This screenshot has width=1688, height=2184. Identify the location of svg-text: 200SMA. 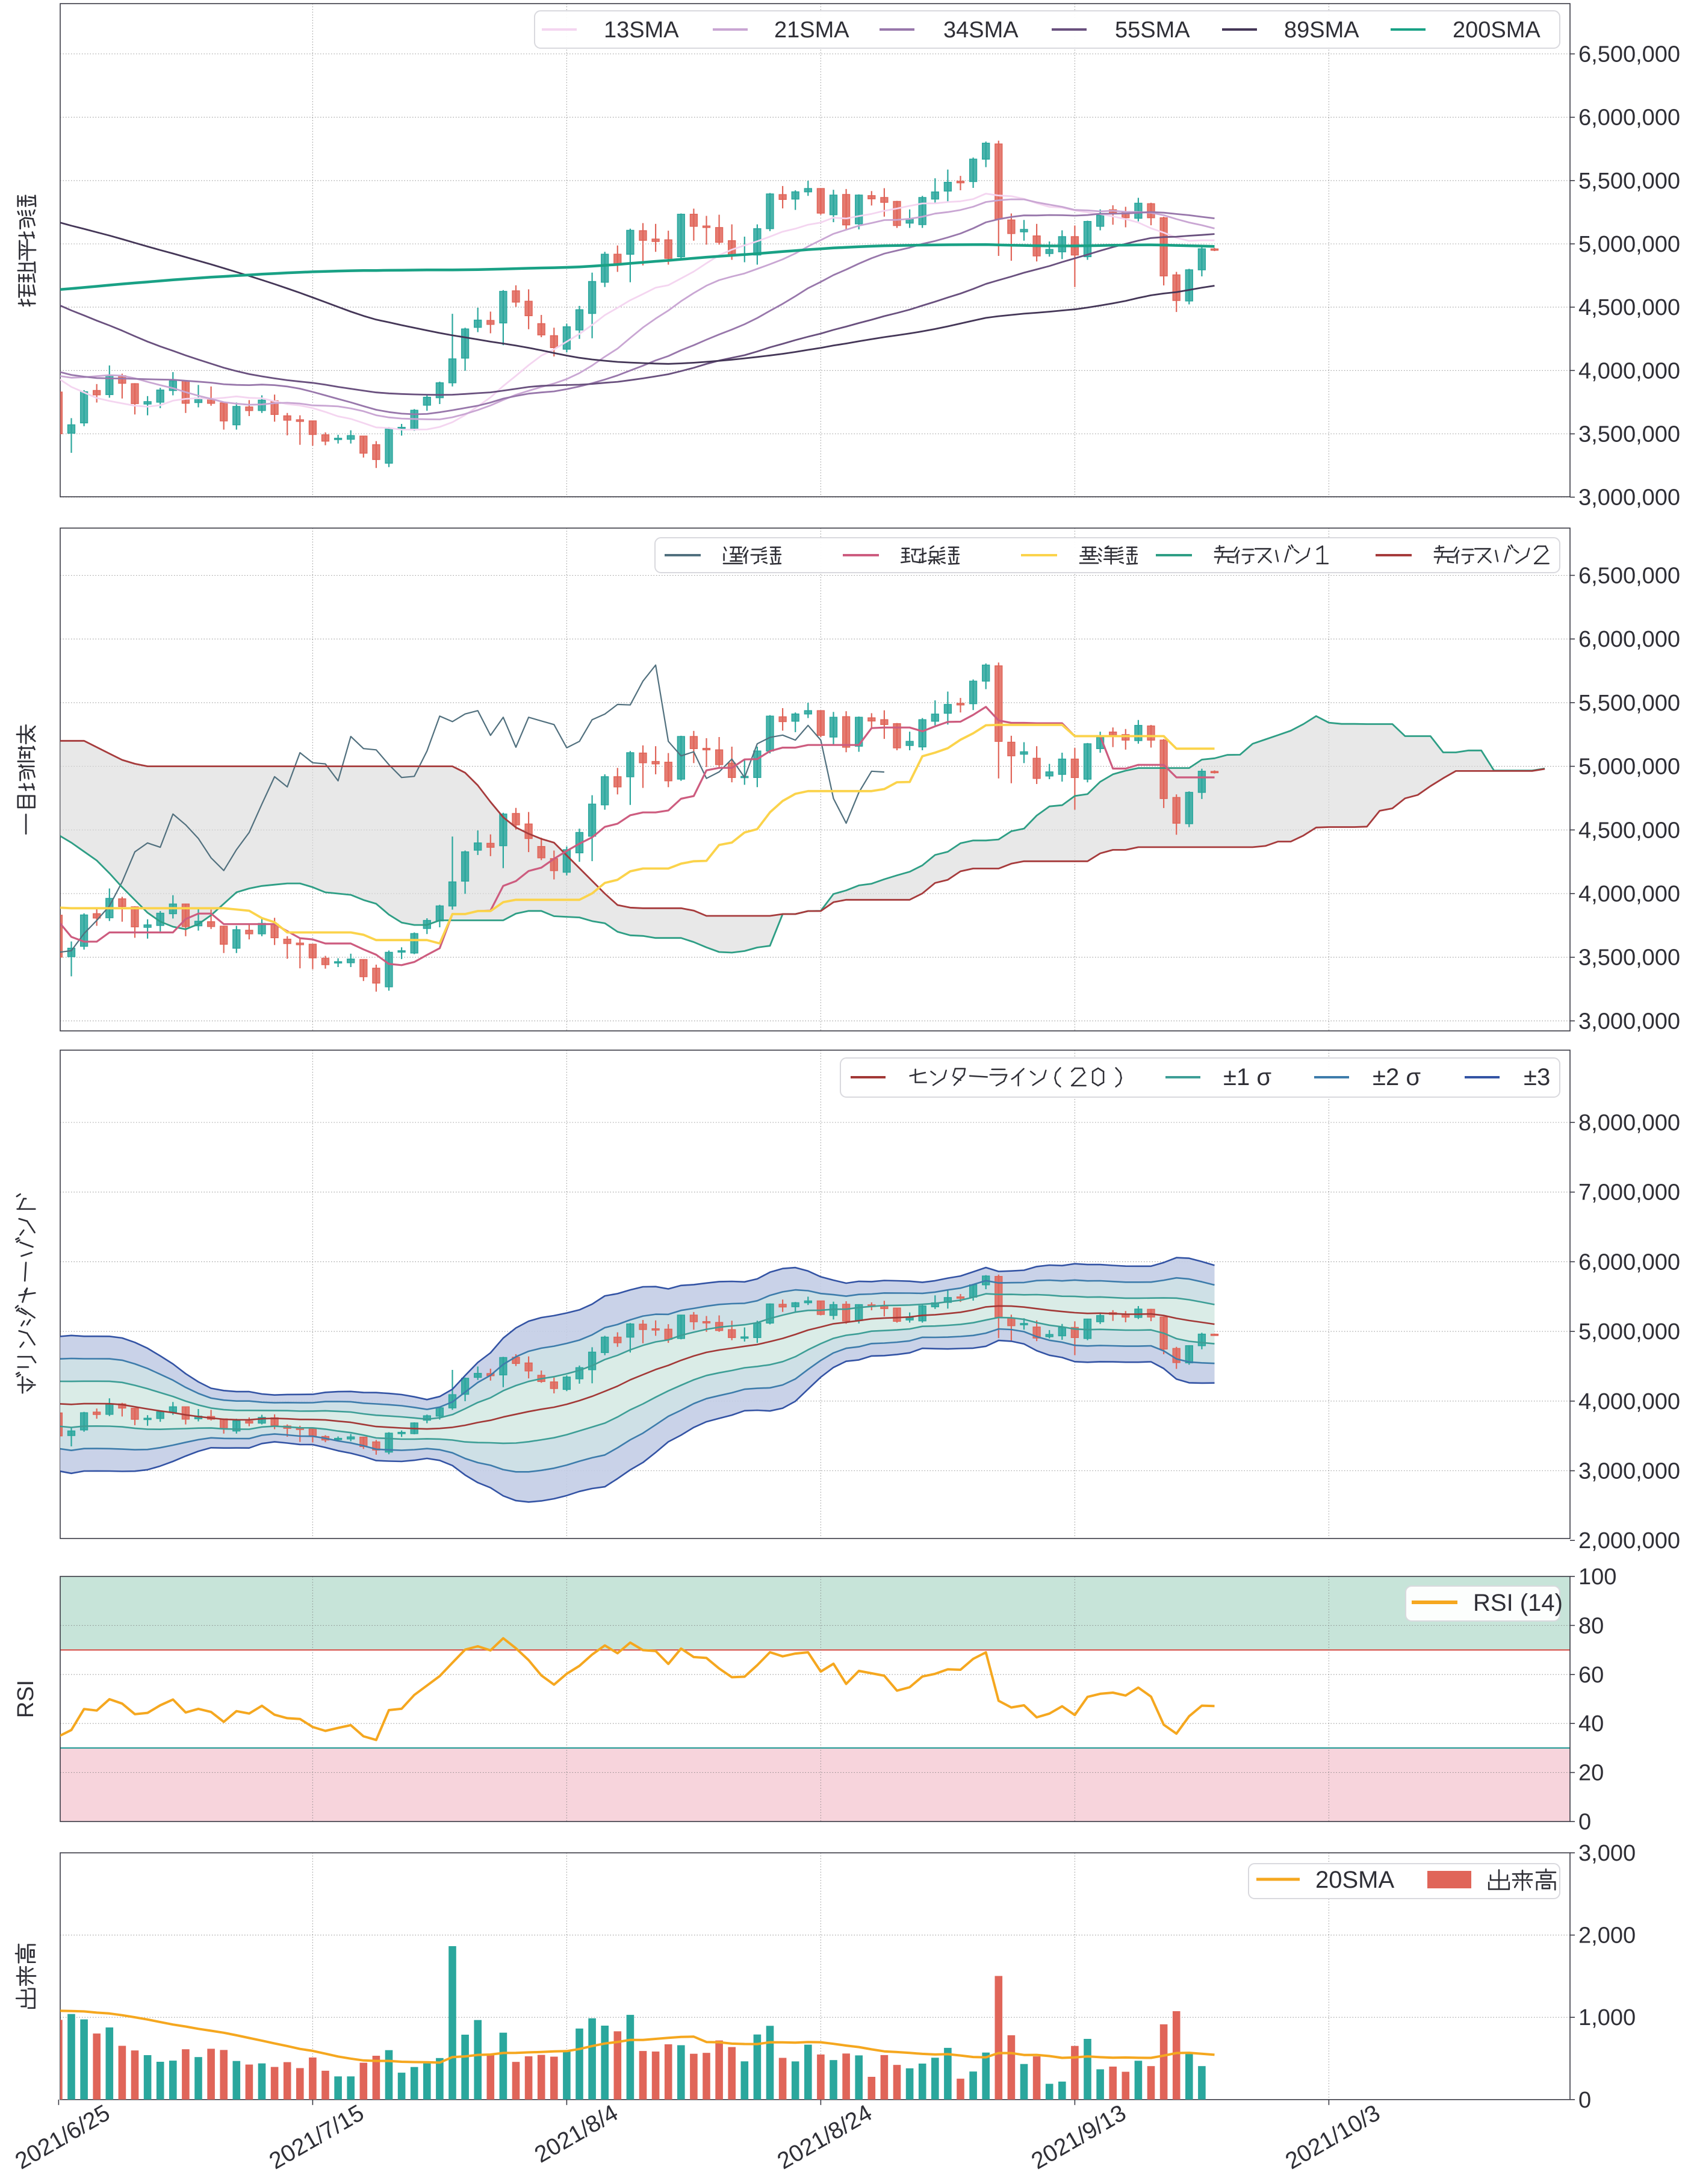
(1497, 30).